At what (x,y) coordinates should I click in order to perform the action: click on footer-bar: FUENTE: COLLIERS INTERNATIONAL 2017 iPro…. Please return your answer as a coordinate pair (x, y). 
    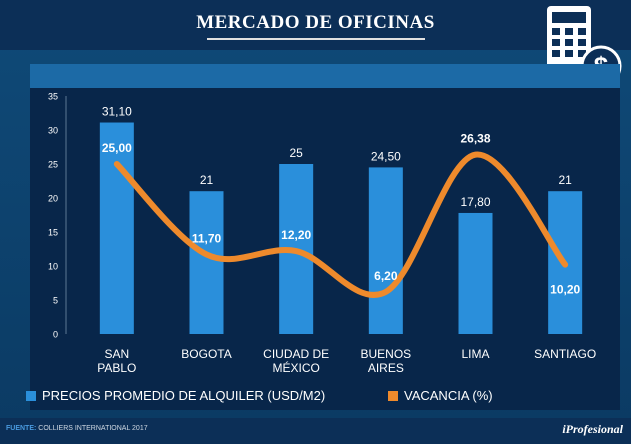
    Looking at the image, I should click on (315, 431).